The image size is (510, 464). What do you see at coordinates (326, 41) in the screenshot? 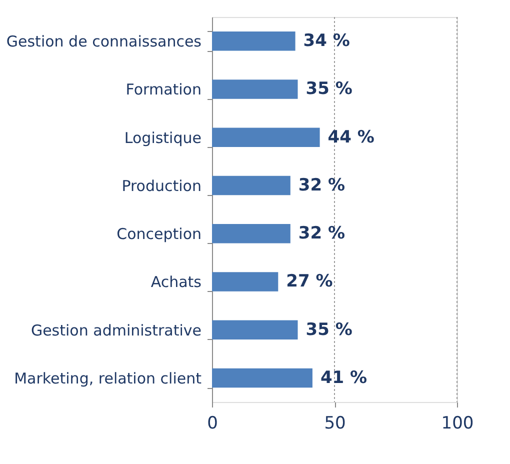
I see `data-label: 34 %` at bounding box center [326, 41].